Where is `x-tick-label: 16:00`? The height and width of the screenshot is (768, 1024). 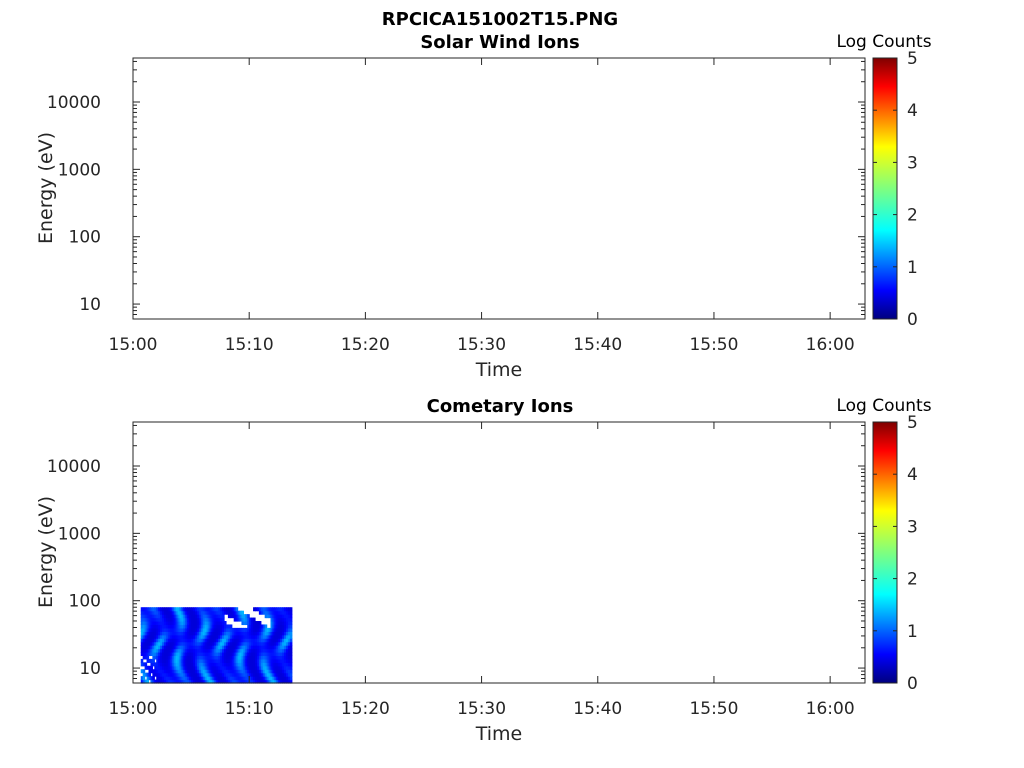
x-tick-label: 16:00 is located at coordinates (830, 709).